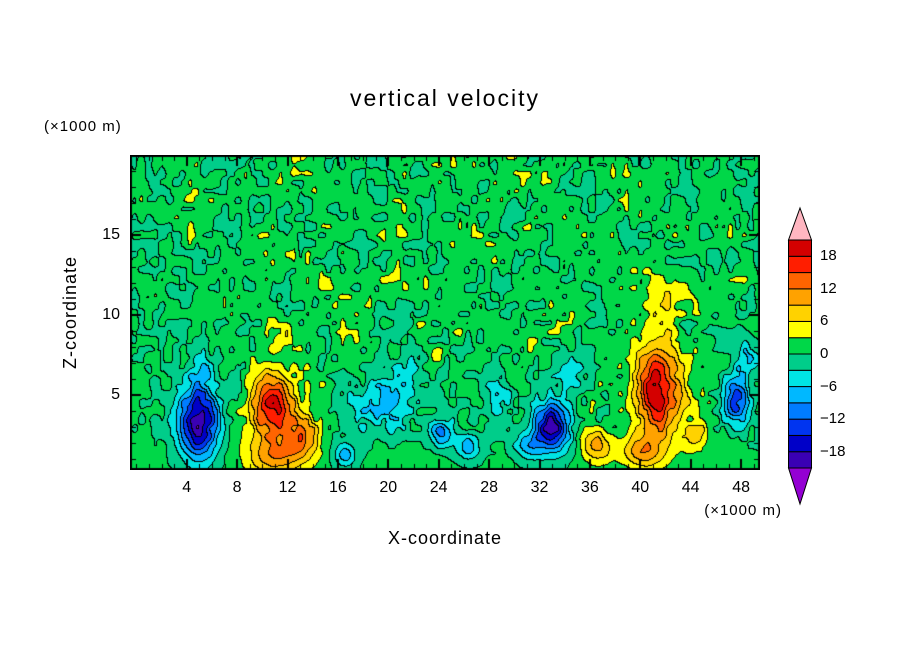  What do you see at coordinates (111, 234) in the screenshot?
I see `y-tick-label: 15` at bounding box center [111, 234].